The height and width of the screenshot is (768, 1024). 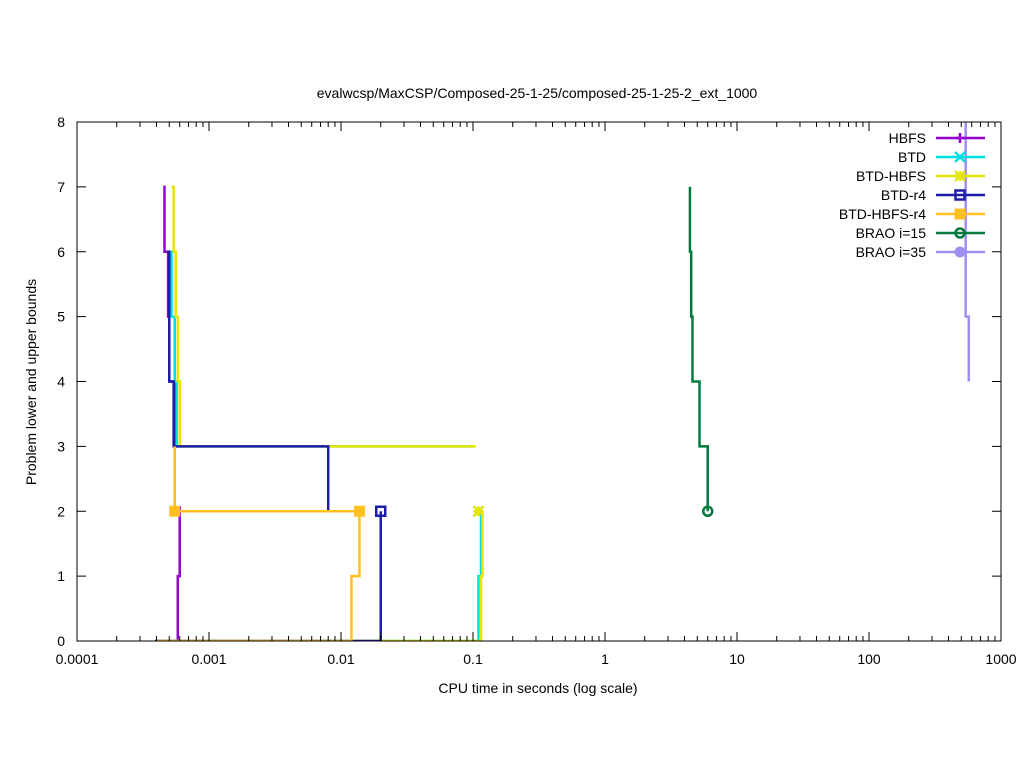 I want to click on legend-label-1: BTD, so click(x=912, y=157).